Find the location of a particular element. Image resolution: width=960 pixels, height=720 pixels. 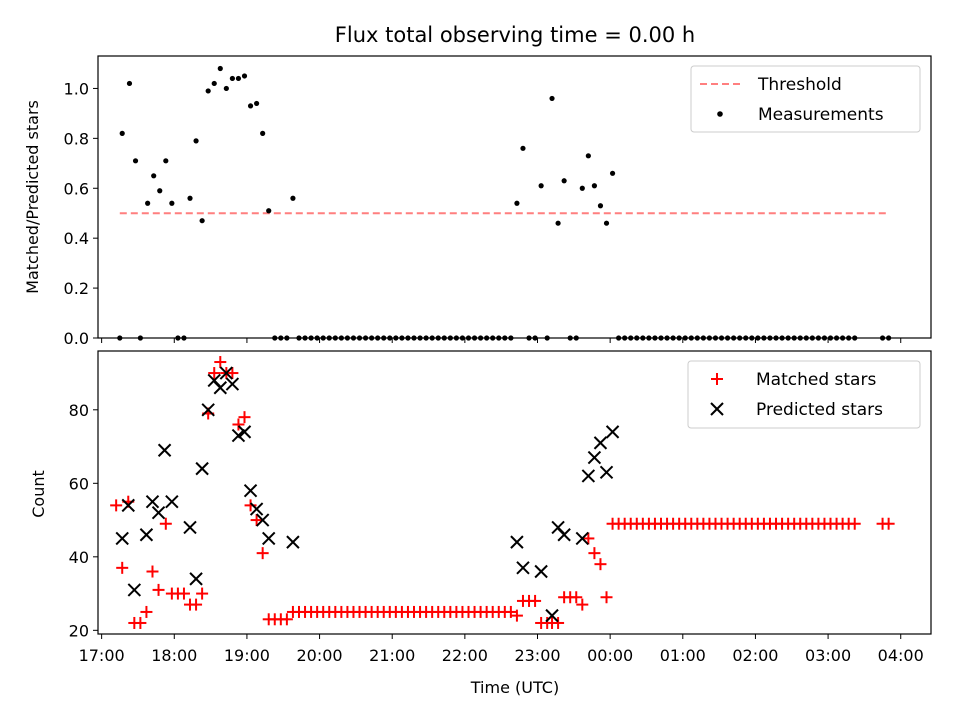

top-y-tick-label: 0.6 is located at coordinates (76, 188).